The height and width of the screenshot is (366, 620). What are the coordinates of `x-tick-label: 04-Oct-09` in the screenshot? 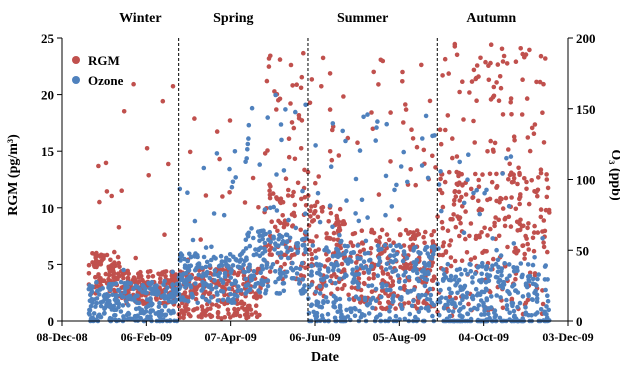 It's located at (483, 337).